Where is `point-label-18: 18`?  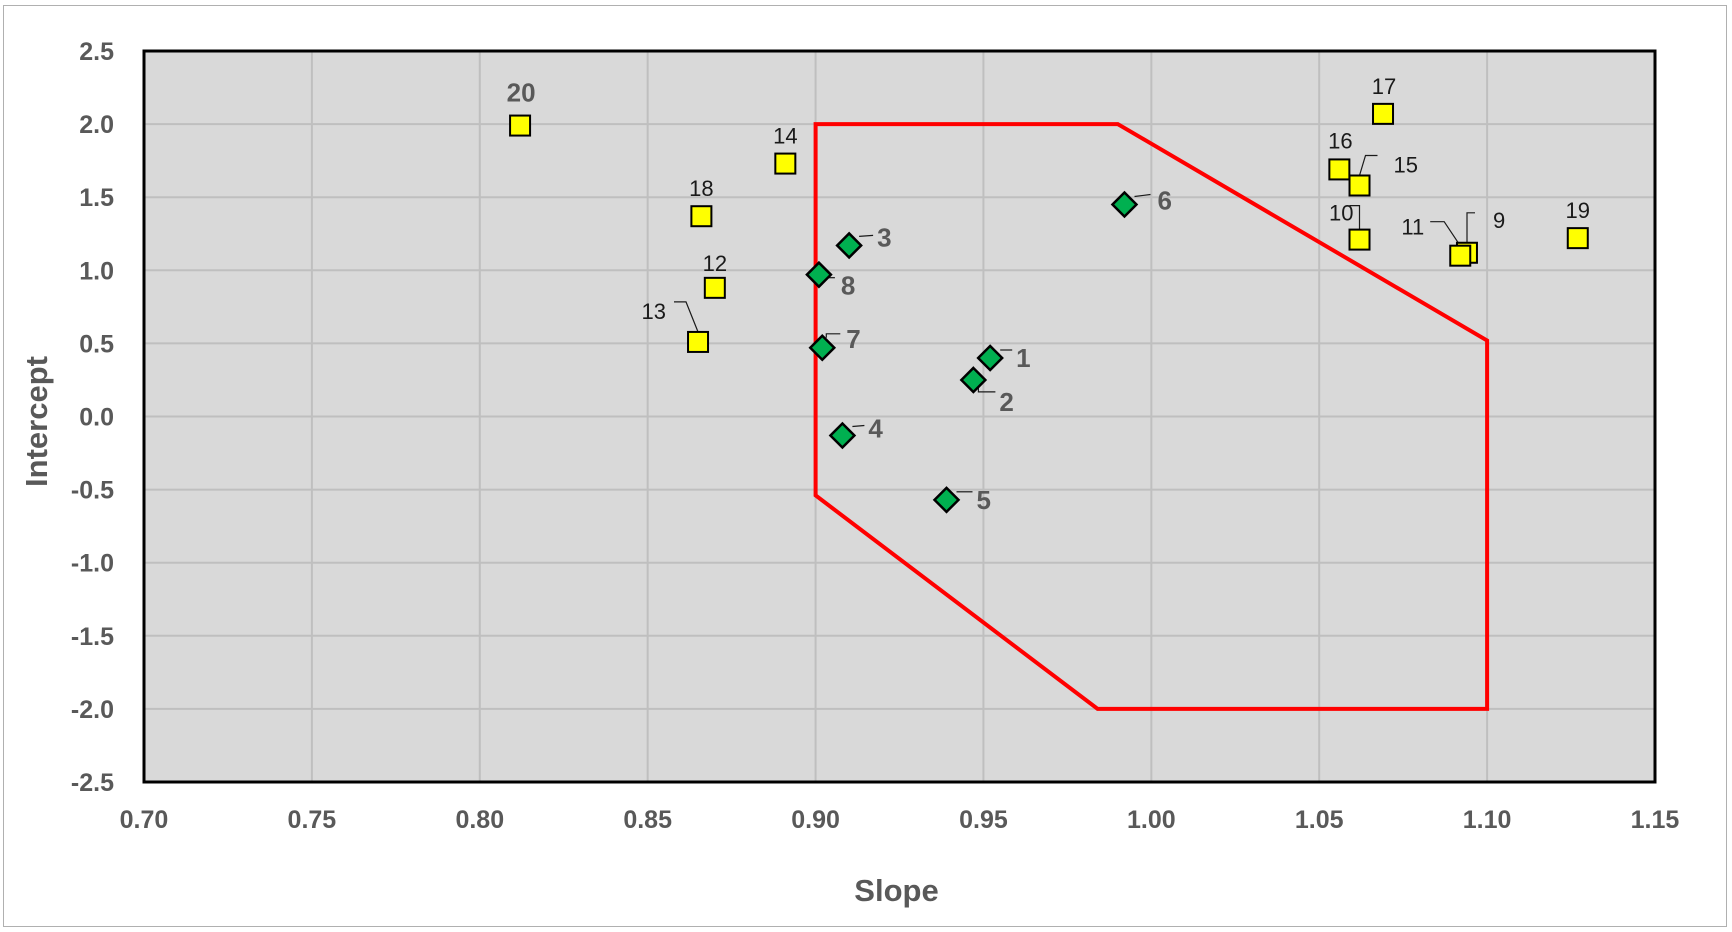
point-label-18: 18 is located at coordinates (701, 188).